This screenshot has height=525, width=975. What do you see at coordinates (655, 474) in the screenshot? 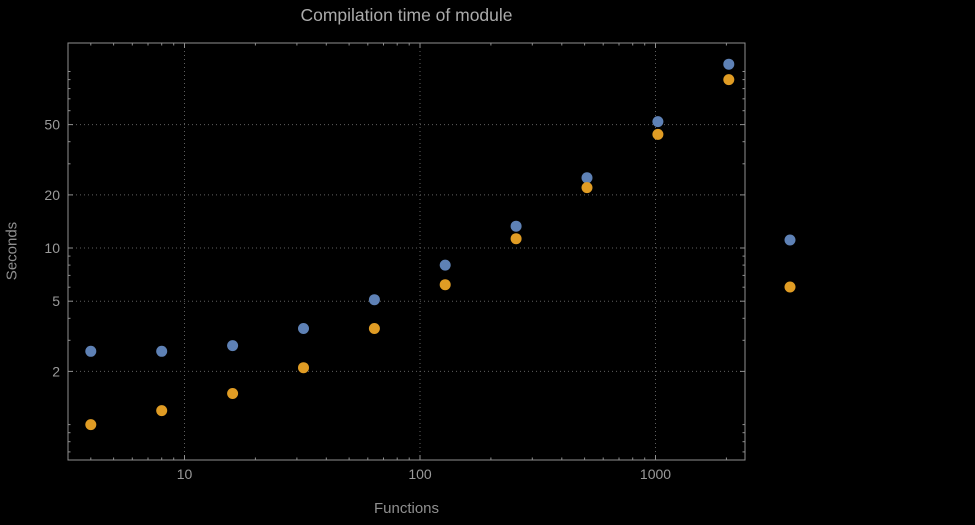
I see `x-tick-label: 1000` at bounding box center [655, 474].